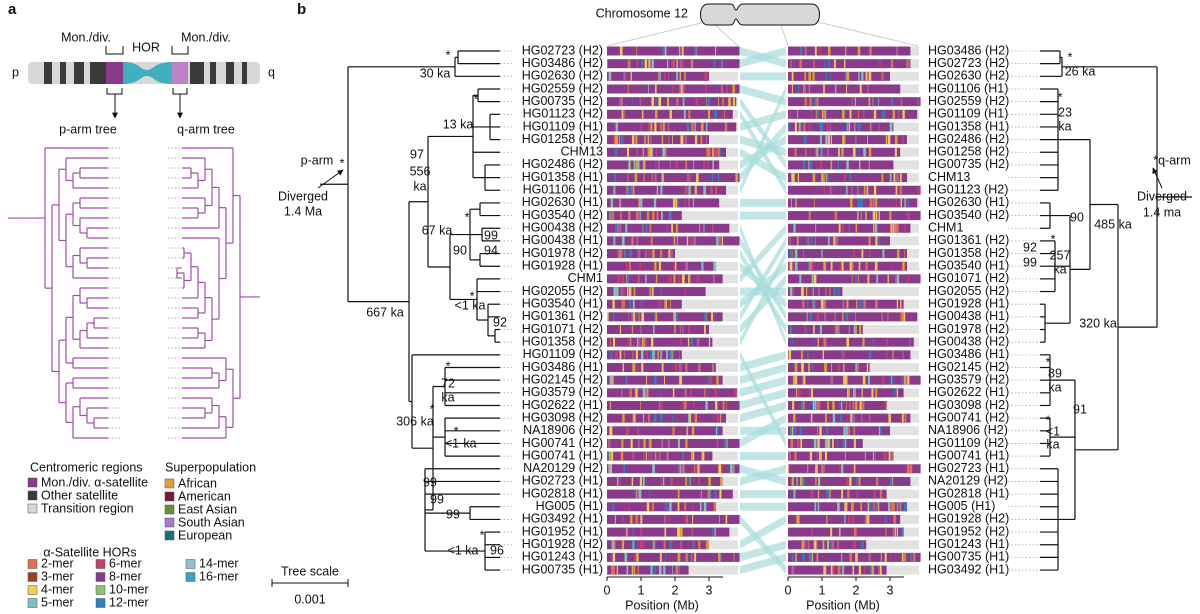  What do you see at coordinates (585, 278) in the screenshot?
I see `sample-label: CHM1` at bounding box center [585, 278].